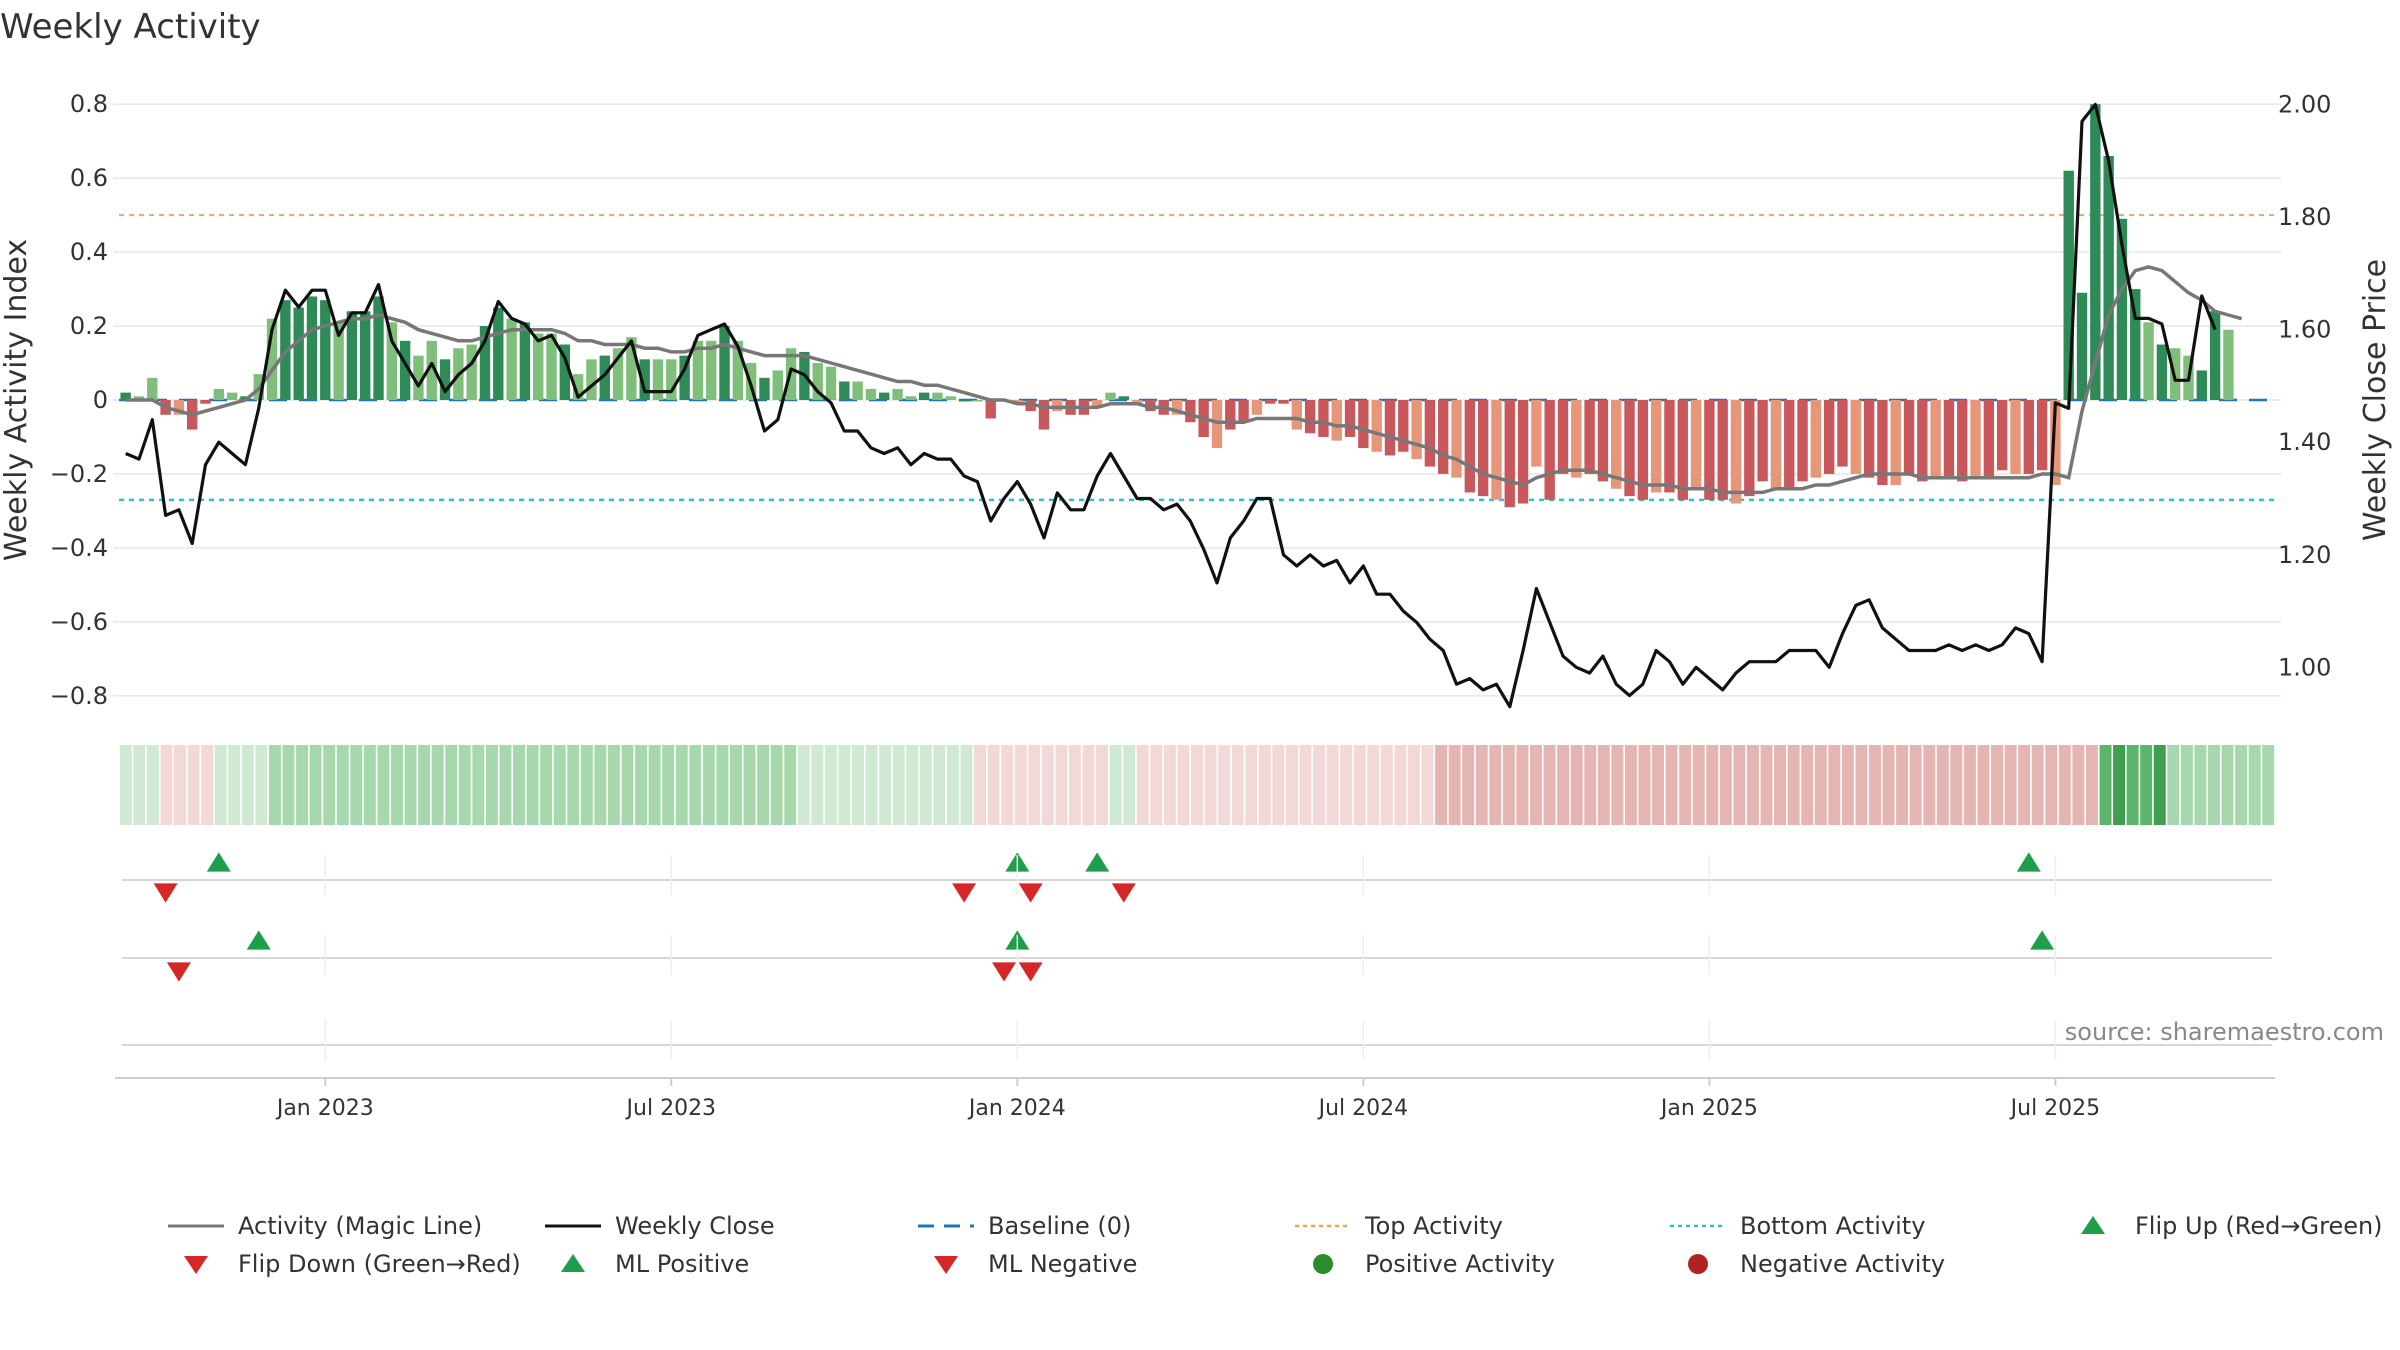 Image resolution: width=2400 pixels, height=1350 pixels. I want to click on flip-up-marker, so click(2028, 862).